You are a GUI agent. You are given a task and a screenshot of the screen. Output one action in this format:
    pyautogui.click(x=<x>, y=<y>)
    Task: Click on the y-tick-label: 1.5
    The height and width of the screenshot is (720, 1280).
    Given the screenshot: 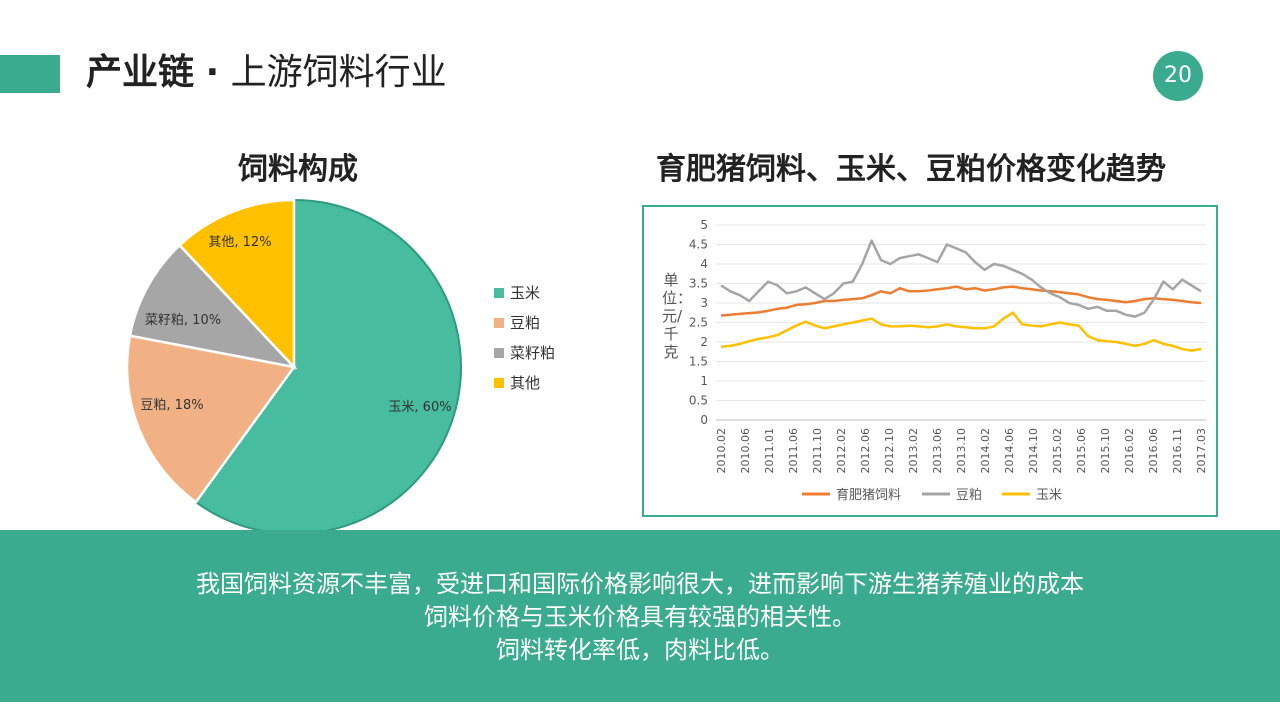 What is the action you would take?
    pyautogui.click(x=698, y=362)
    